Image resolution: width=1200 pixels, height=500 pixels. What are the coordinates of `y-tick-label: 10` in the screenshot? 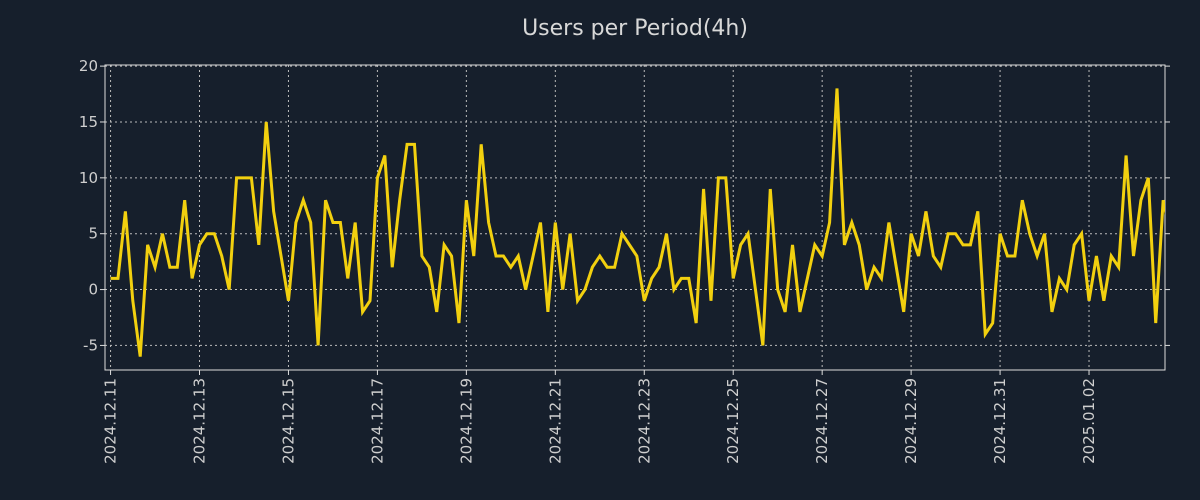 It's located at (88, 178).